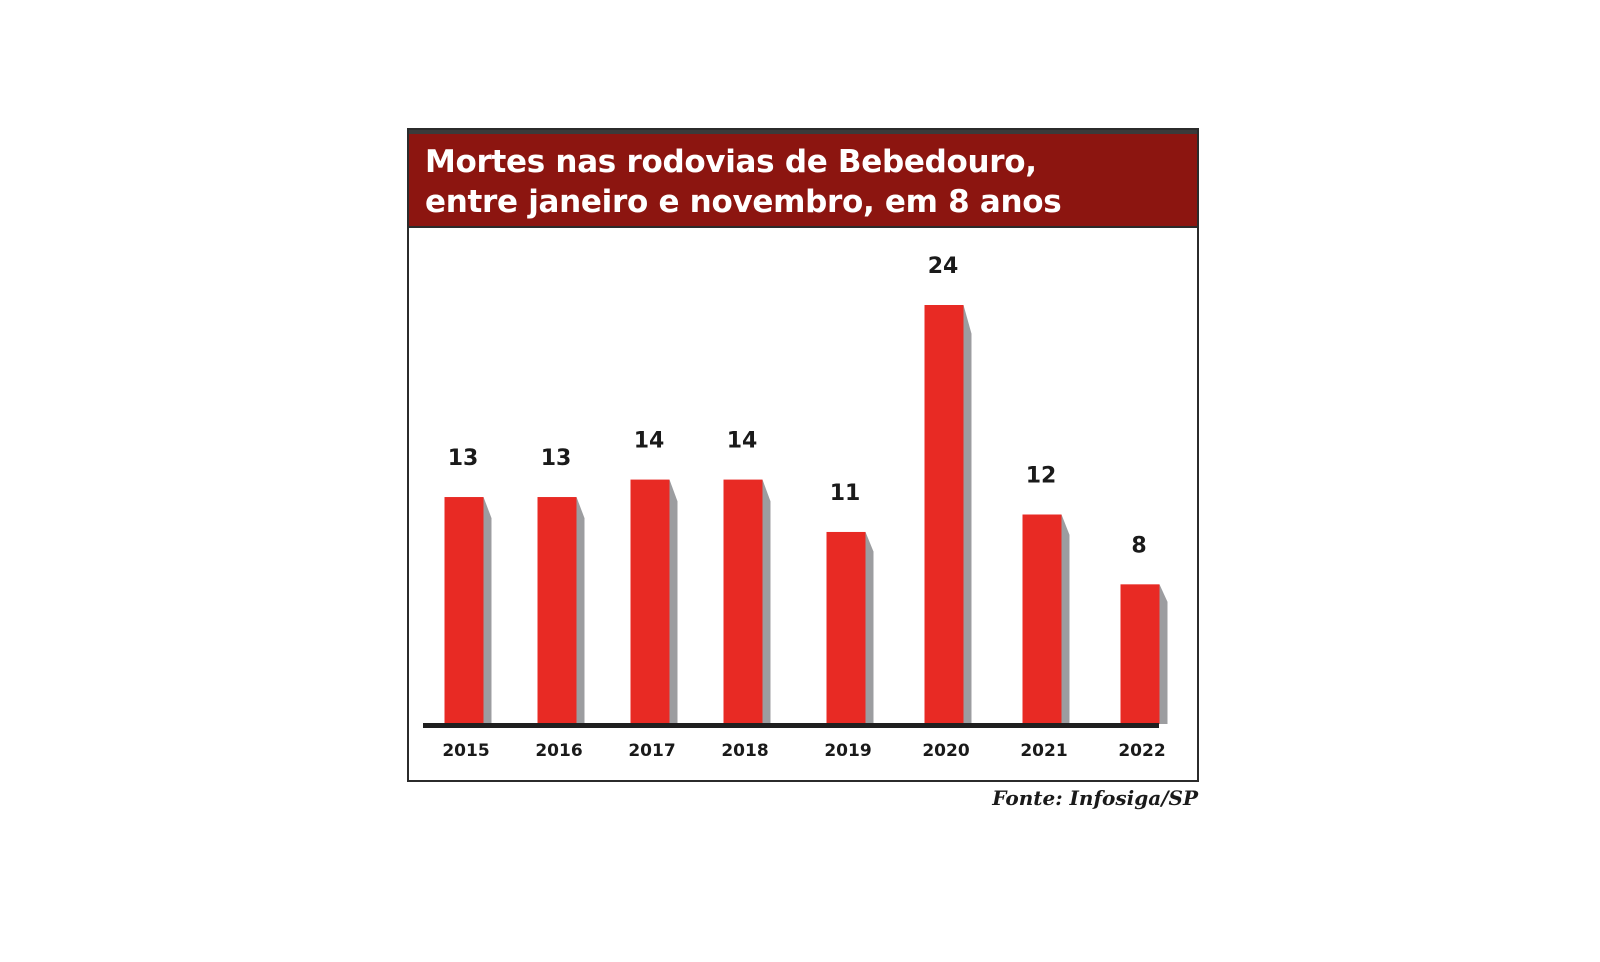 The height and width of the screenshot is (962, 1600). I want to click on data-label-2015: 13, so click(463, 458).